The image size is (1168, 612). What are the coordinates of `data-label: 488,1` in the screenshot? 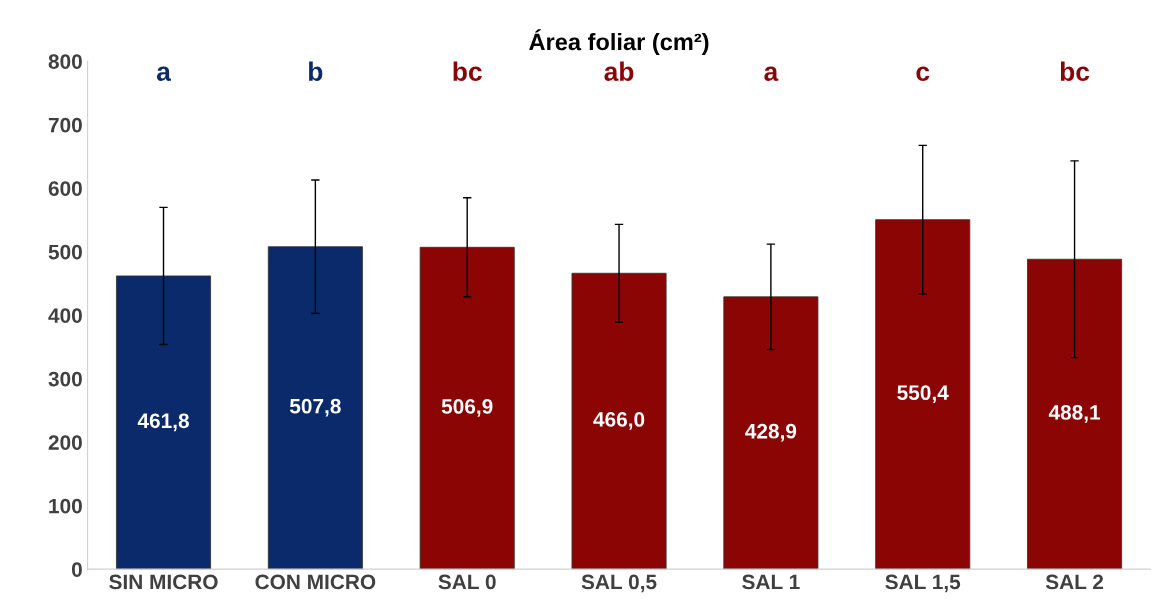 It's located at (1074, 414).